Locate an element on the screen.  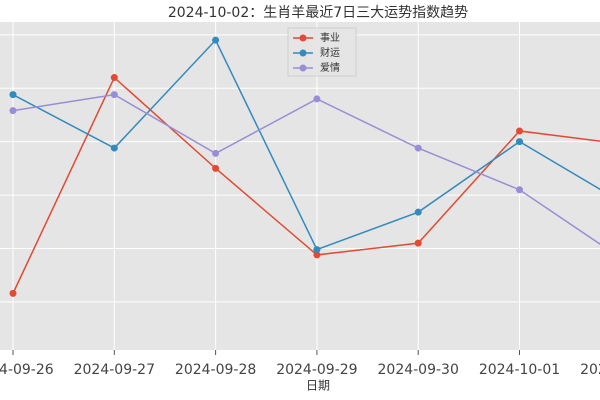
legend-label: 爱情 is located at coordinates (330, 67).